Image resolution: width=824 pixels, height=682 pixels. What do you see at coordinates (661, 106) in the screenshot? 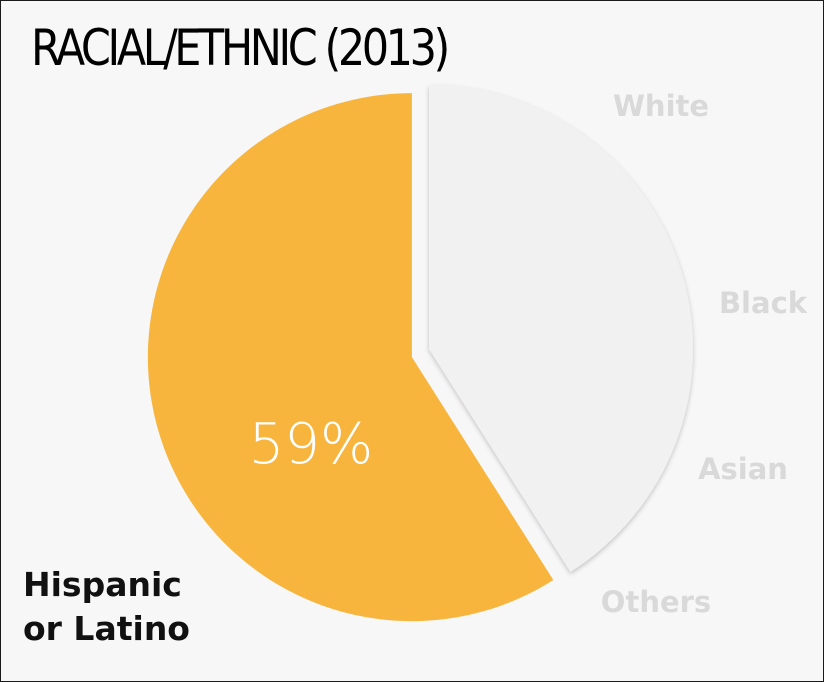
I see `category-label-white: White` at bounding box center [661, 106].